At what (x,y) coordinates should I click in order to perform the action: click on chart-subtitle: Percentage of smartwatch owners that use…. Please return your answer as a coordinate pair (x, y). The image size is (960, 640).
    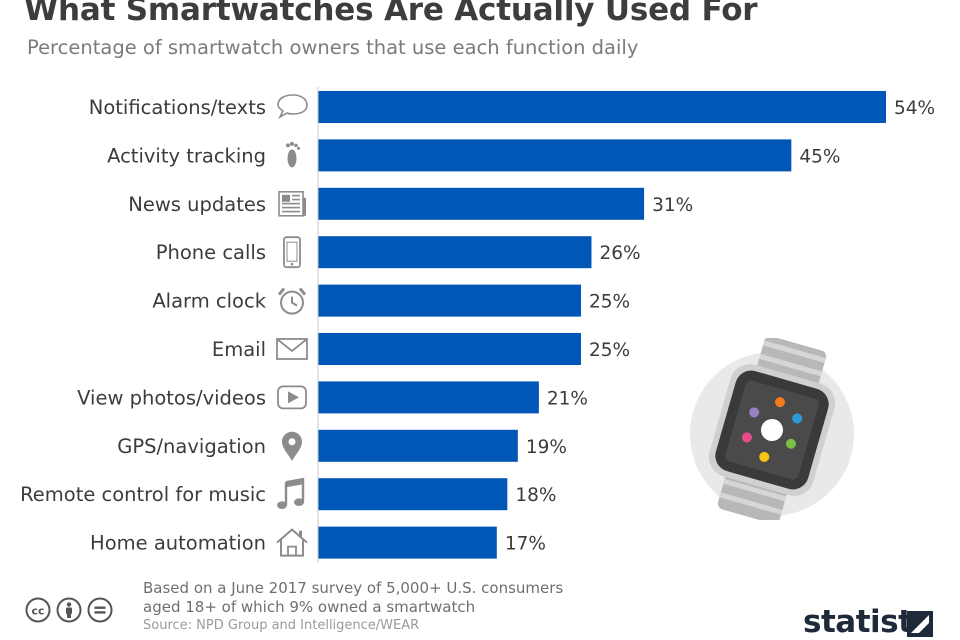
    Looking at the image, I should click on (333, 47).